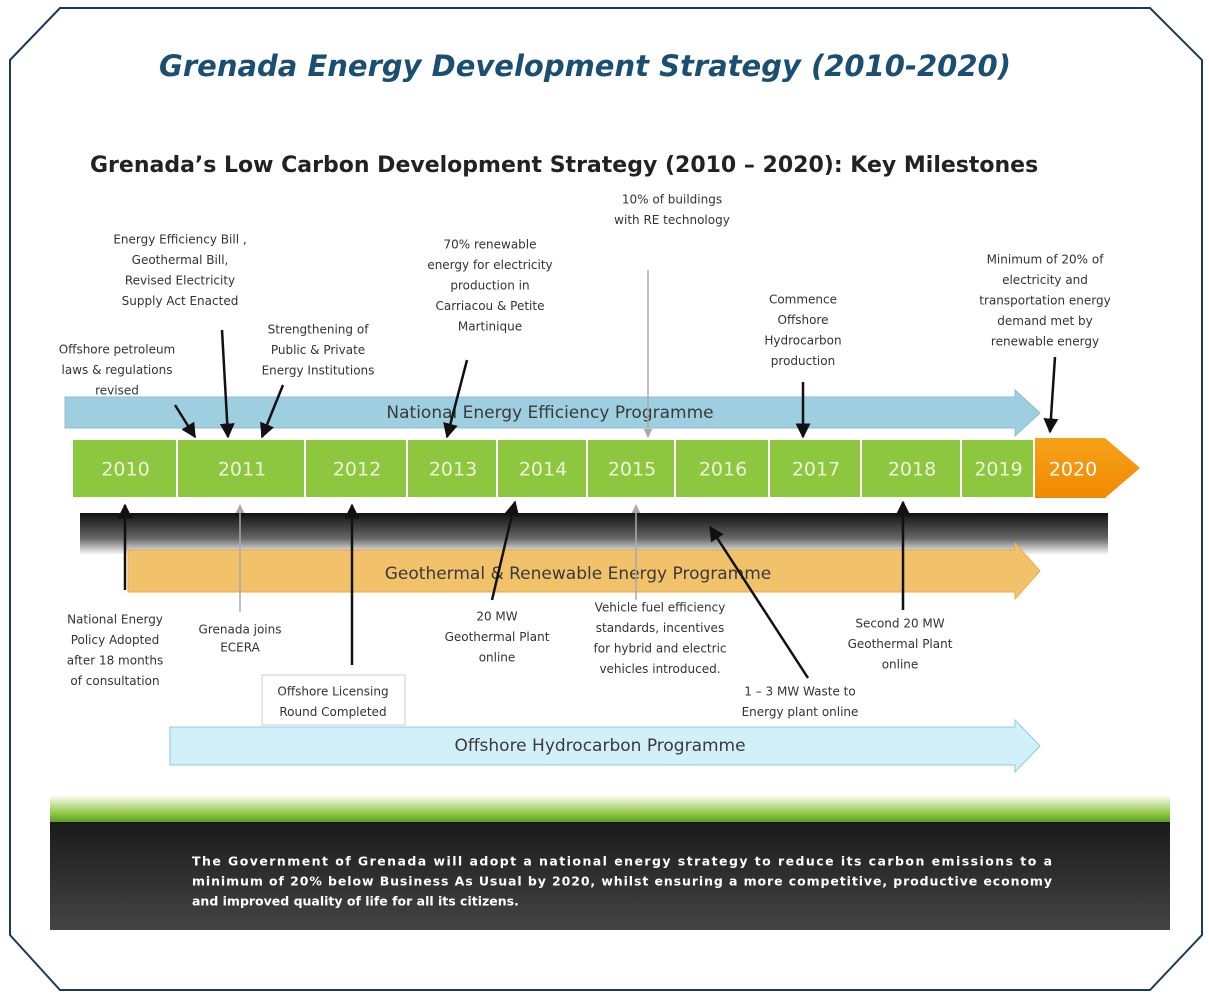 Image resolution: width=1209 pixels, height=1001 pixels. I want to click on milestone-text: Minimum of 20% of, so click(1046, 260).